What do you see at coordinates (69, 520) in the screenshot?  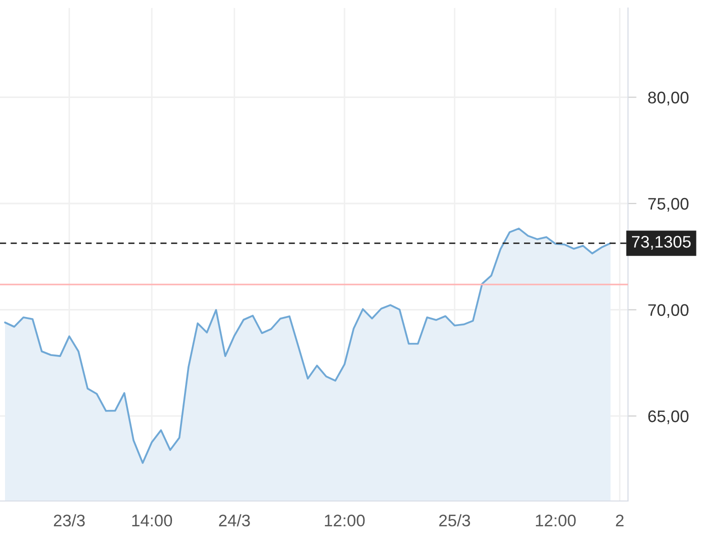 I see `x-tick-label: 23/3` at bounding box center [69, 520].